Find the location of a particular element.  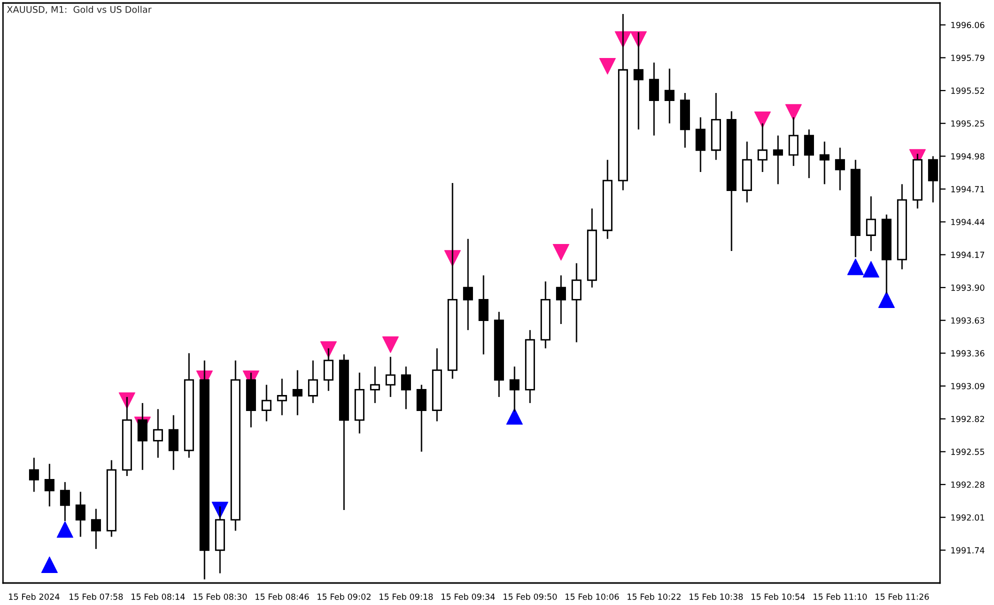

y-tick-label: 1995.52 is located at coordinates (967, 91).